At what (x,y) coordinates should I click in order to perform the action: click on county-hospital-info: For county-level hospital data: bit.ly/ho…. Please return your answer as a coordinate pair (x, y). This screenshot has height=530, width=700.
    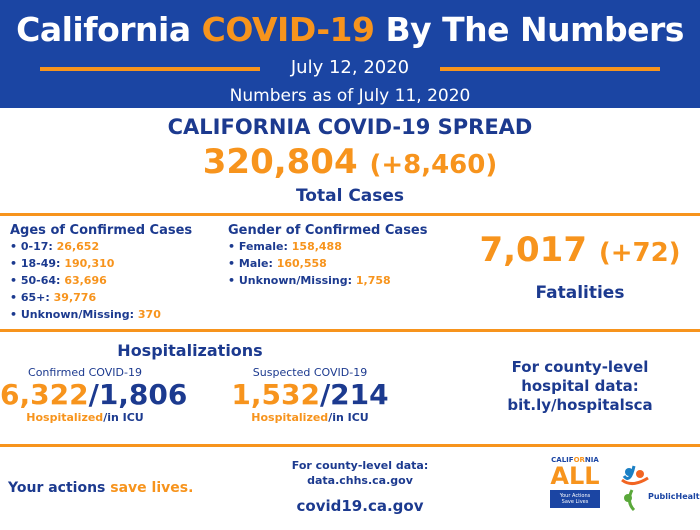
    Looking at the image, I should click on (580, 386).